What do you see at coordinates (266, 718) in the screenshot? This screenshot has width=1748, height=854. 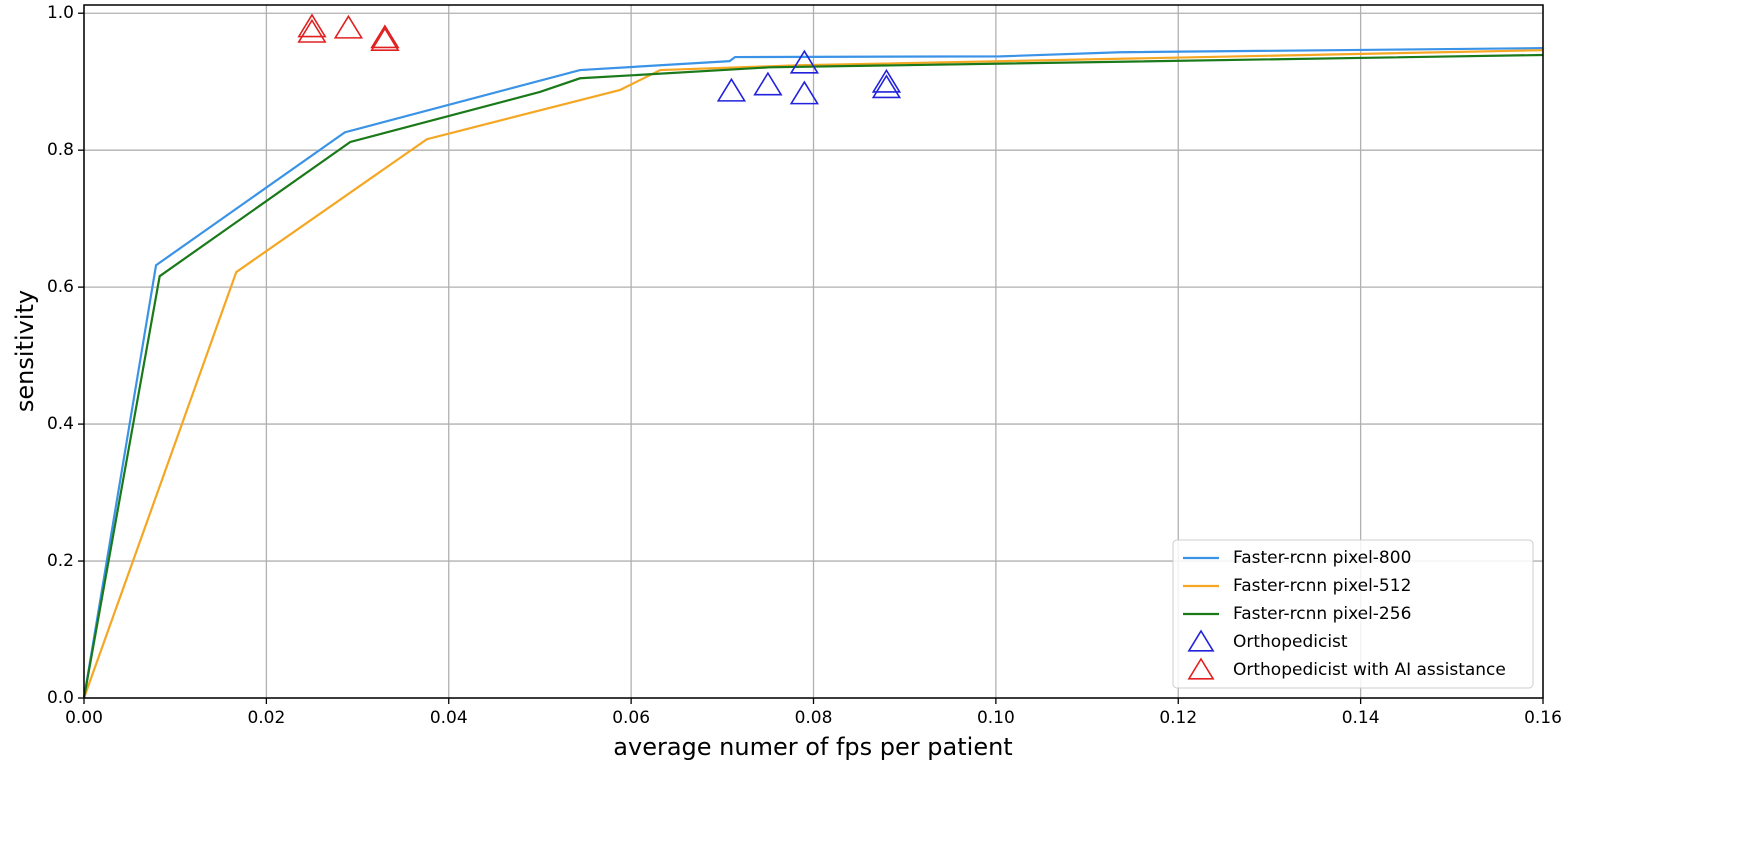 I see `x-tick-label: 0.02` at bounding box center [266, 718].